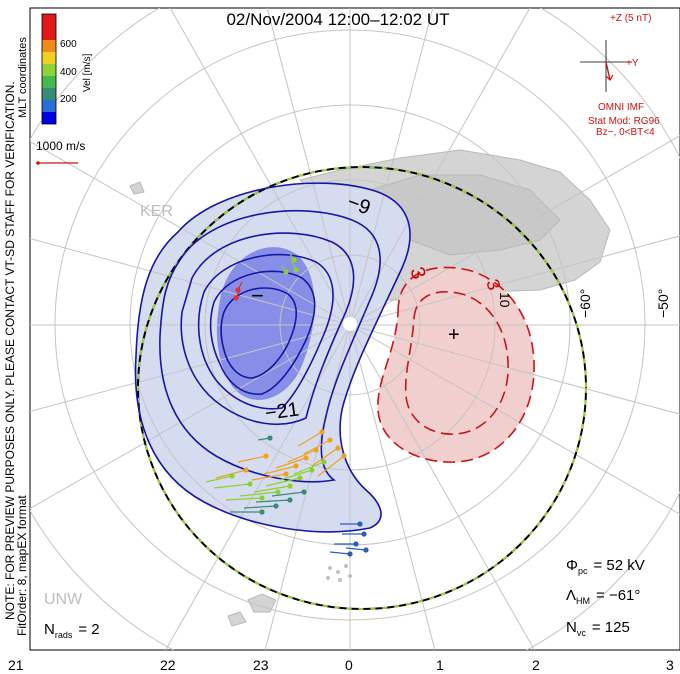 This screenshot has width=680, height=674. I want to click on stat-model: Stat Mod: RG96, so click(624, 121).